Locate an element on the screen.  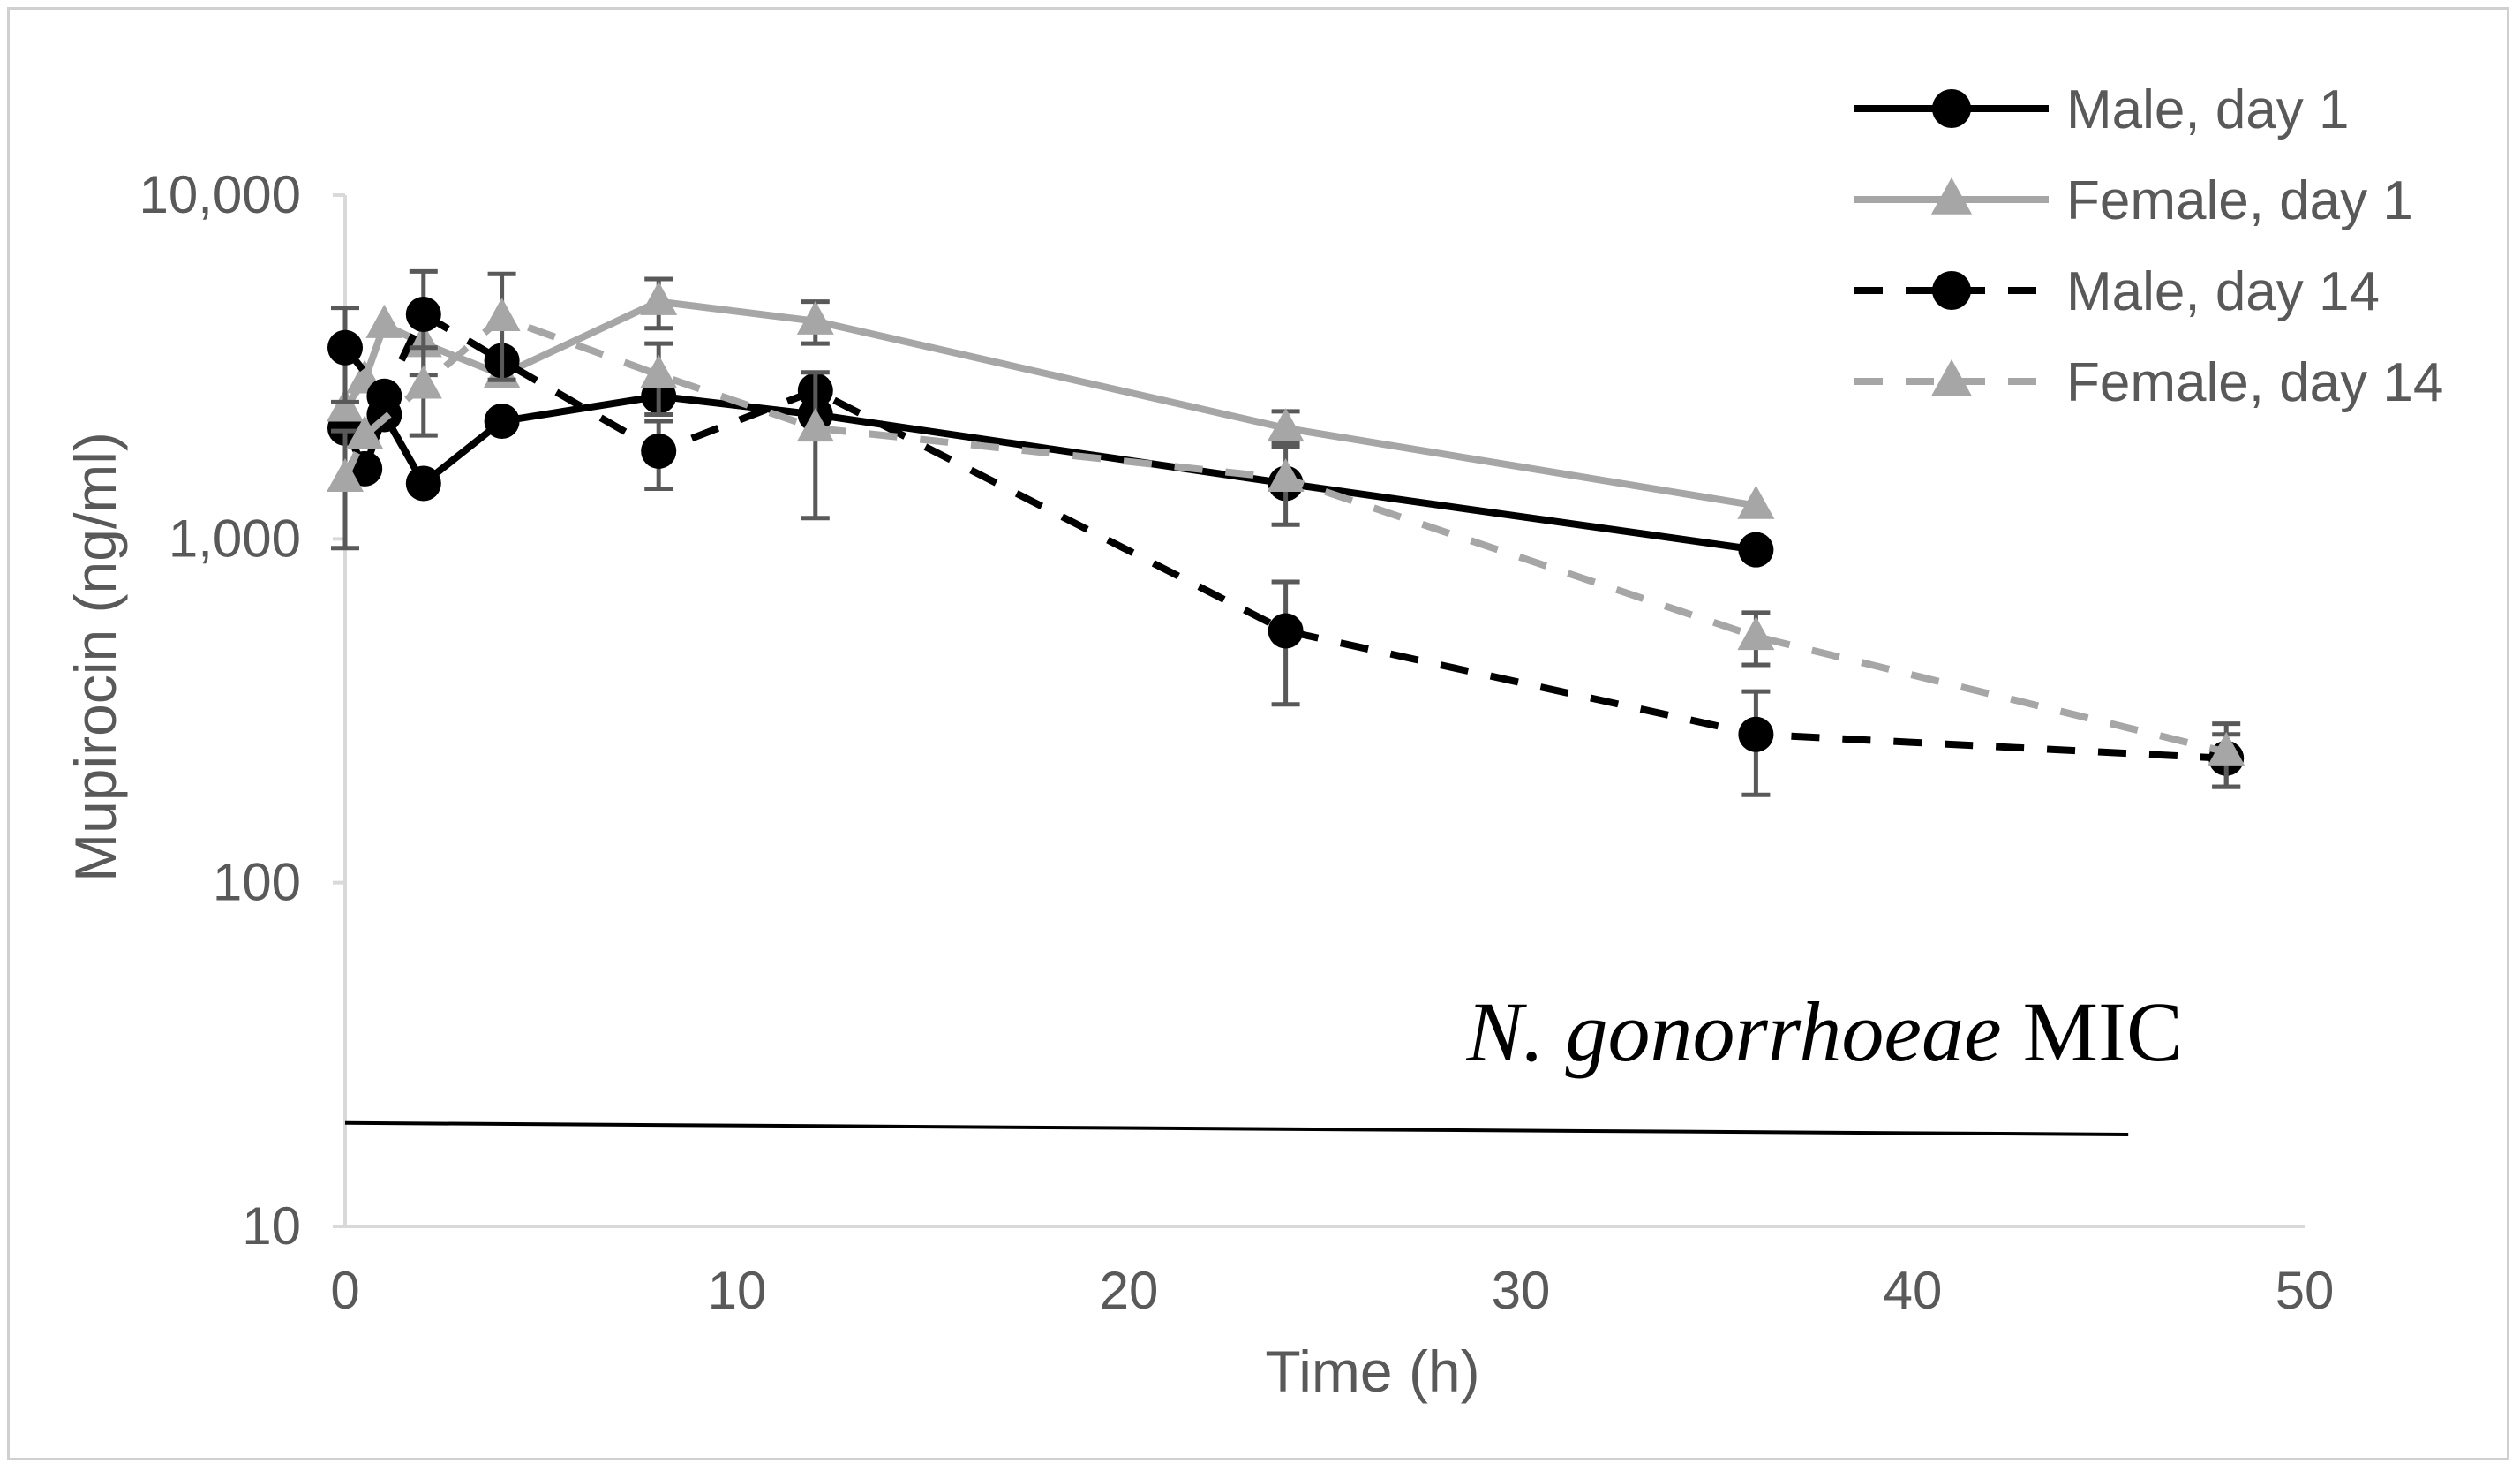
mic-reference-line is located at coordinates (1236, 1128).